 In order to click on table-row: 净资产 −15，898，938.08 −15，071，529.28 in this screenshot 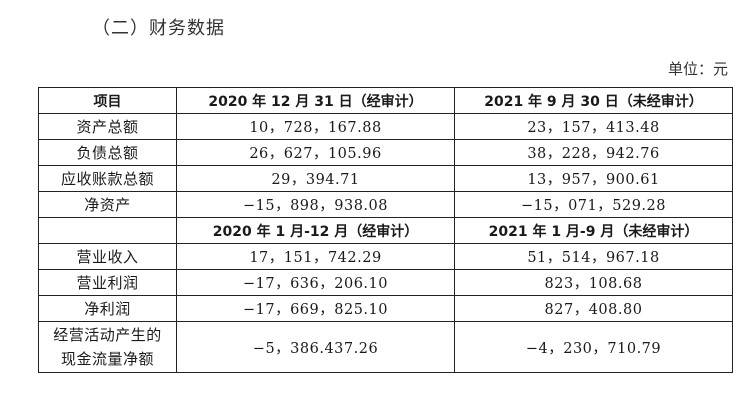, I will do `click(385, 204)`.